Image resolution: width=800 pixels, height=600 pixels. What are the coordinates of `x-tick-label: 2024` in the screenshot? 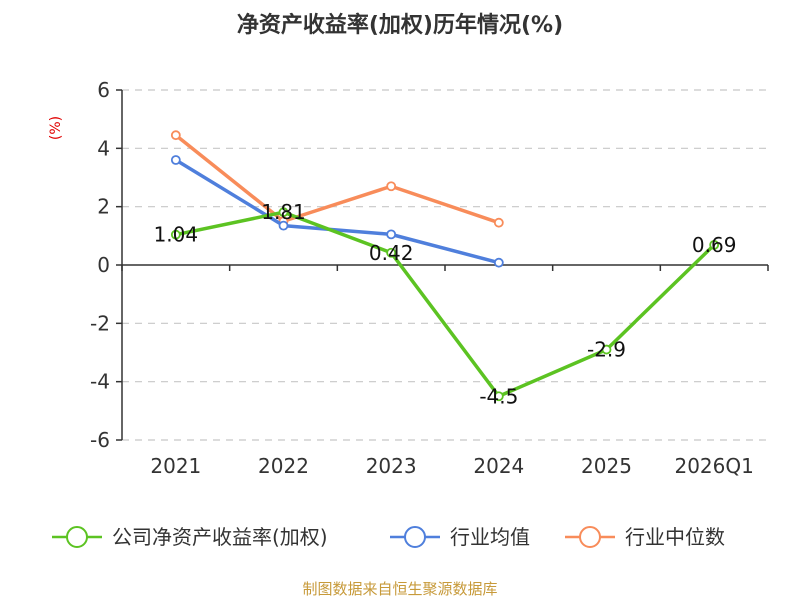 It's located at (498, 466).